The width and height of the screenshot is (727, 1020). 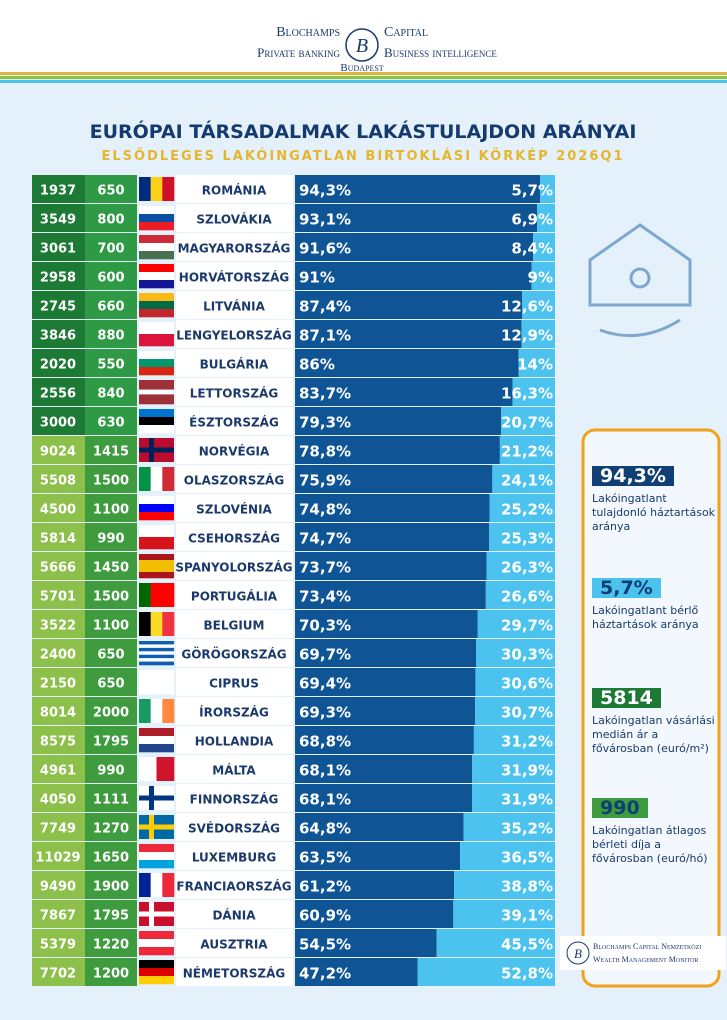 What do you see at coordinates (58, 568) in the screenshot?
I see `price: 5666` at bounding box center [58, 568].